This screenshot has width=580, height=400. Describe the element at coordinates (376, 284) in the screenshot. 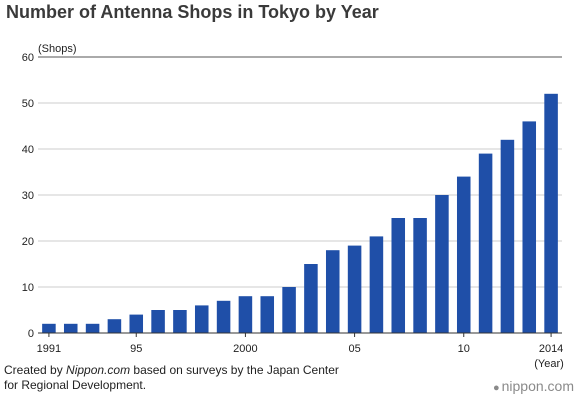

I see `bar-2006` at that location.